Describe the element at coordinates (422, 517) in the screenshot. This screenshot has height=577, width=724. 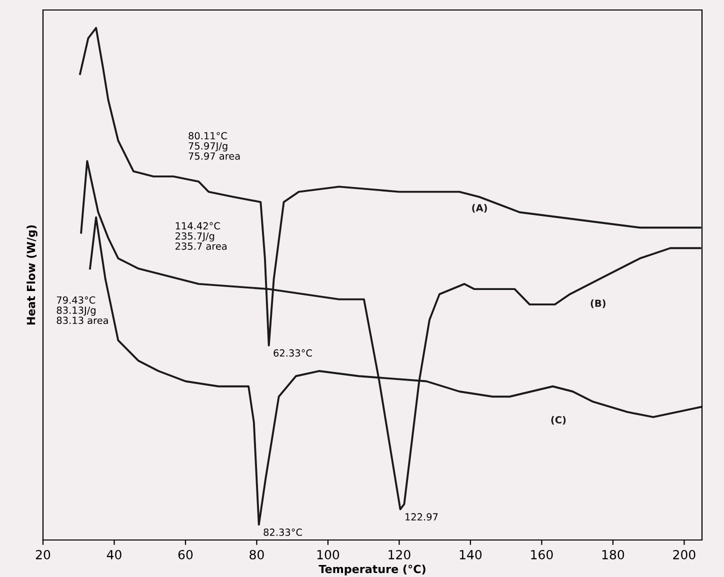
I see `annotation: 122.97` at that location.